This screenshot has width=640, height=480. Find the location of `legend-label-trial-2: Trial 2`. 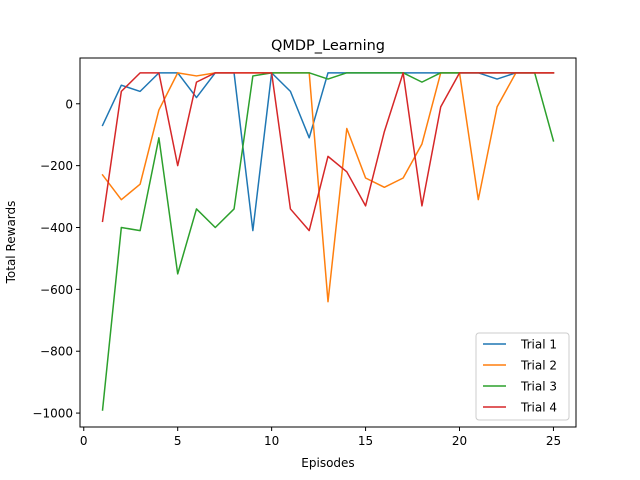

legend-label-trial-2: Trial 2 is located at coordinates (538, 366).